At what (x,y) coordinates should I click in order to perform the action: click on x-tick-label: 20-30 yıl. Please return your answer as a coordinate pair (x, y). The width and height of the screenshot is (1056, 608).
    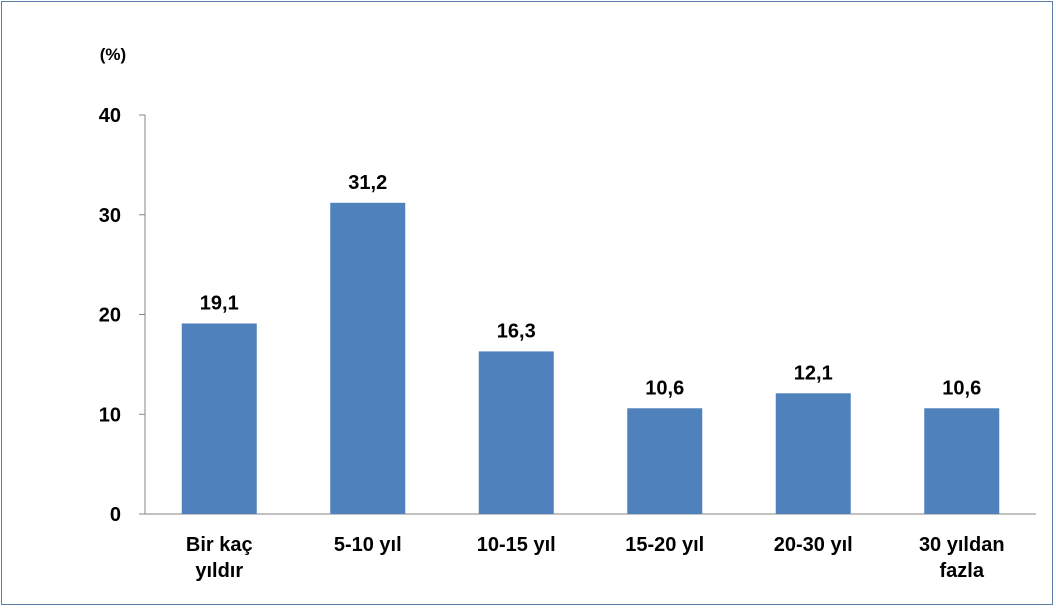
    Looking at the image, I should click on (813, 545).